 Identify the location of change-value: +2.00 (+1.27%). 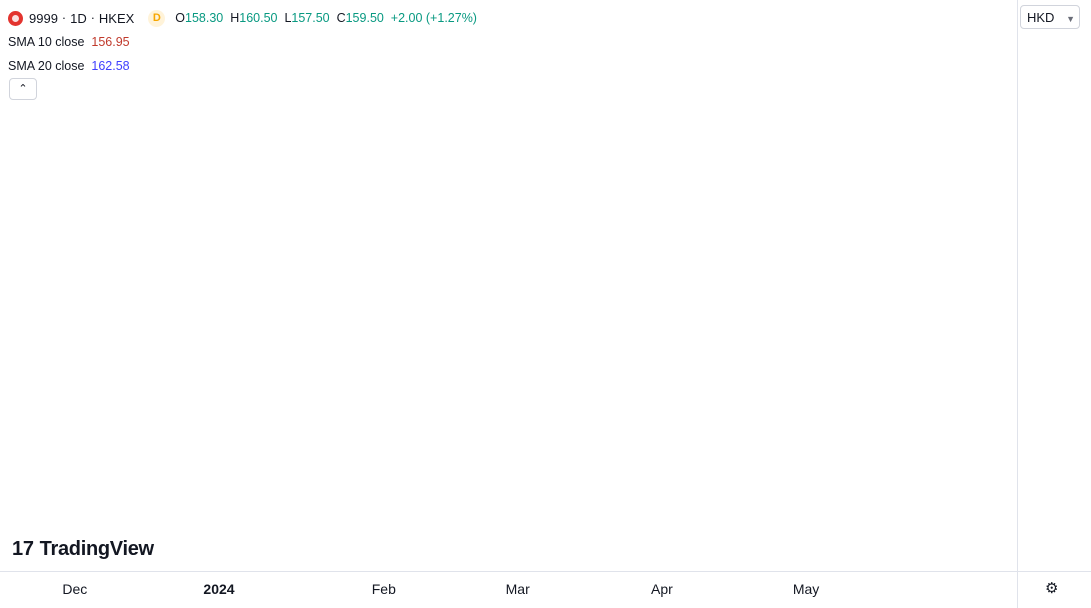
(433, 18).